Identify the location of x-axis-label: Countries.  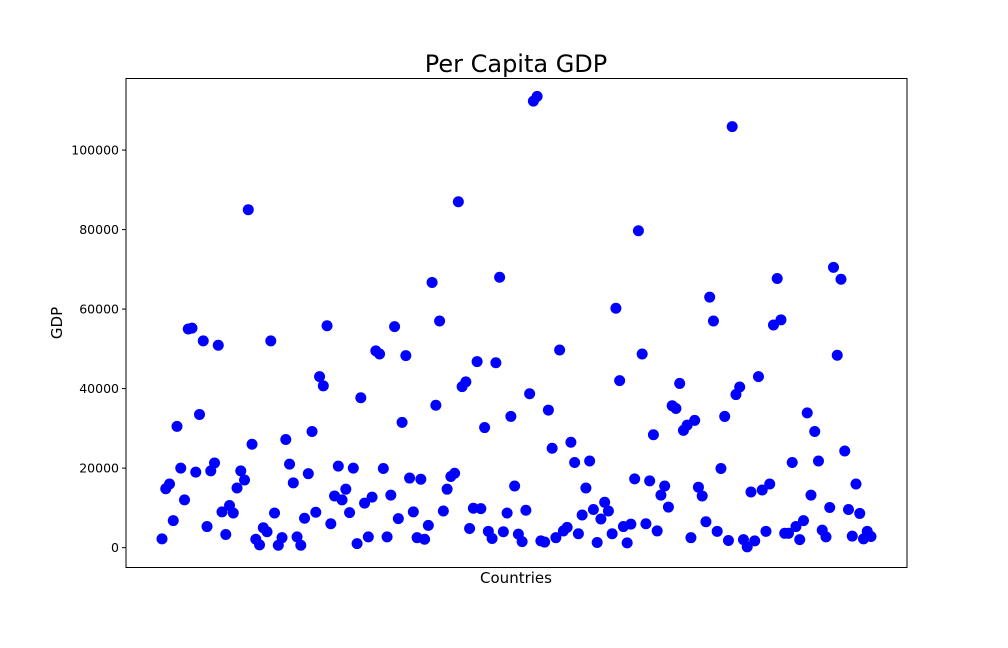
(516, 578).